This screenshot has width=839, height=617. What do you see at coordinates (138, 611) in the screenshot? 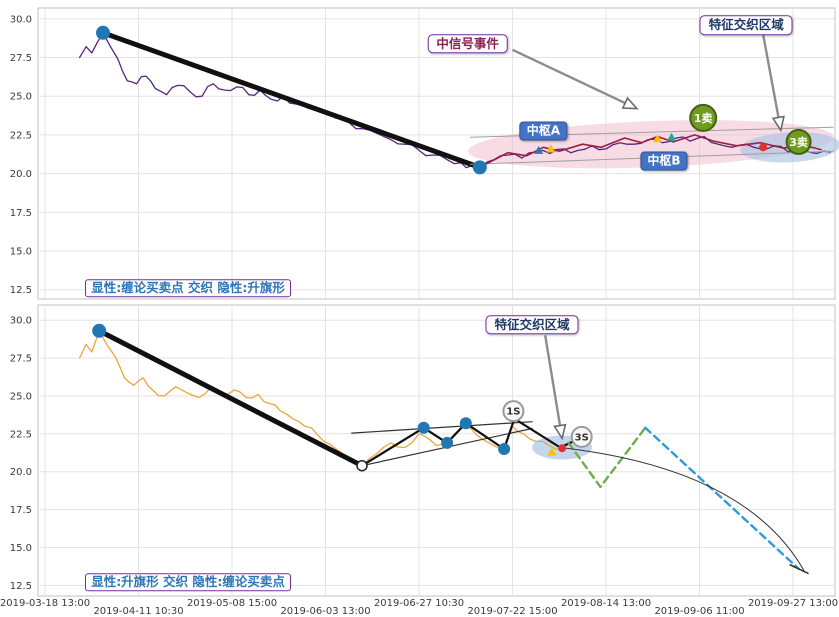
I see `x-tick-label: 2019-04-11 10:30` at bounding box center [138, 611].